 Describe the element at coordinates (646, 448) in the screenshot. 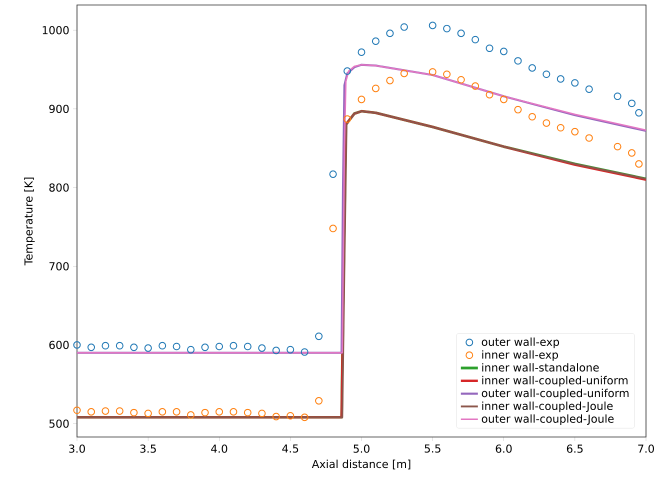

I see `x-tick-label: 7.0` at that location.